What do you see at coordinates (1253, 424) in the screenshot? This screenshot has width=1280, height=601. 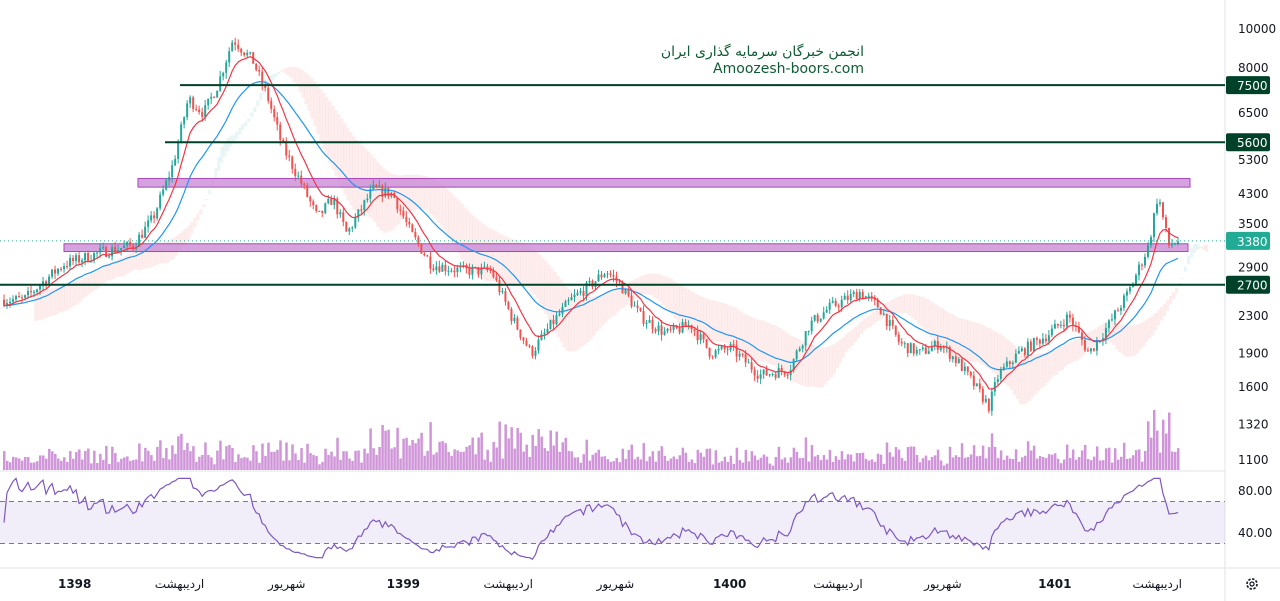 I see `price-tick: 1320` at bounding box center [1253, 424].